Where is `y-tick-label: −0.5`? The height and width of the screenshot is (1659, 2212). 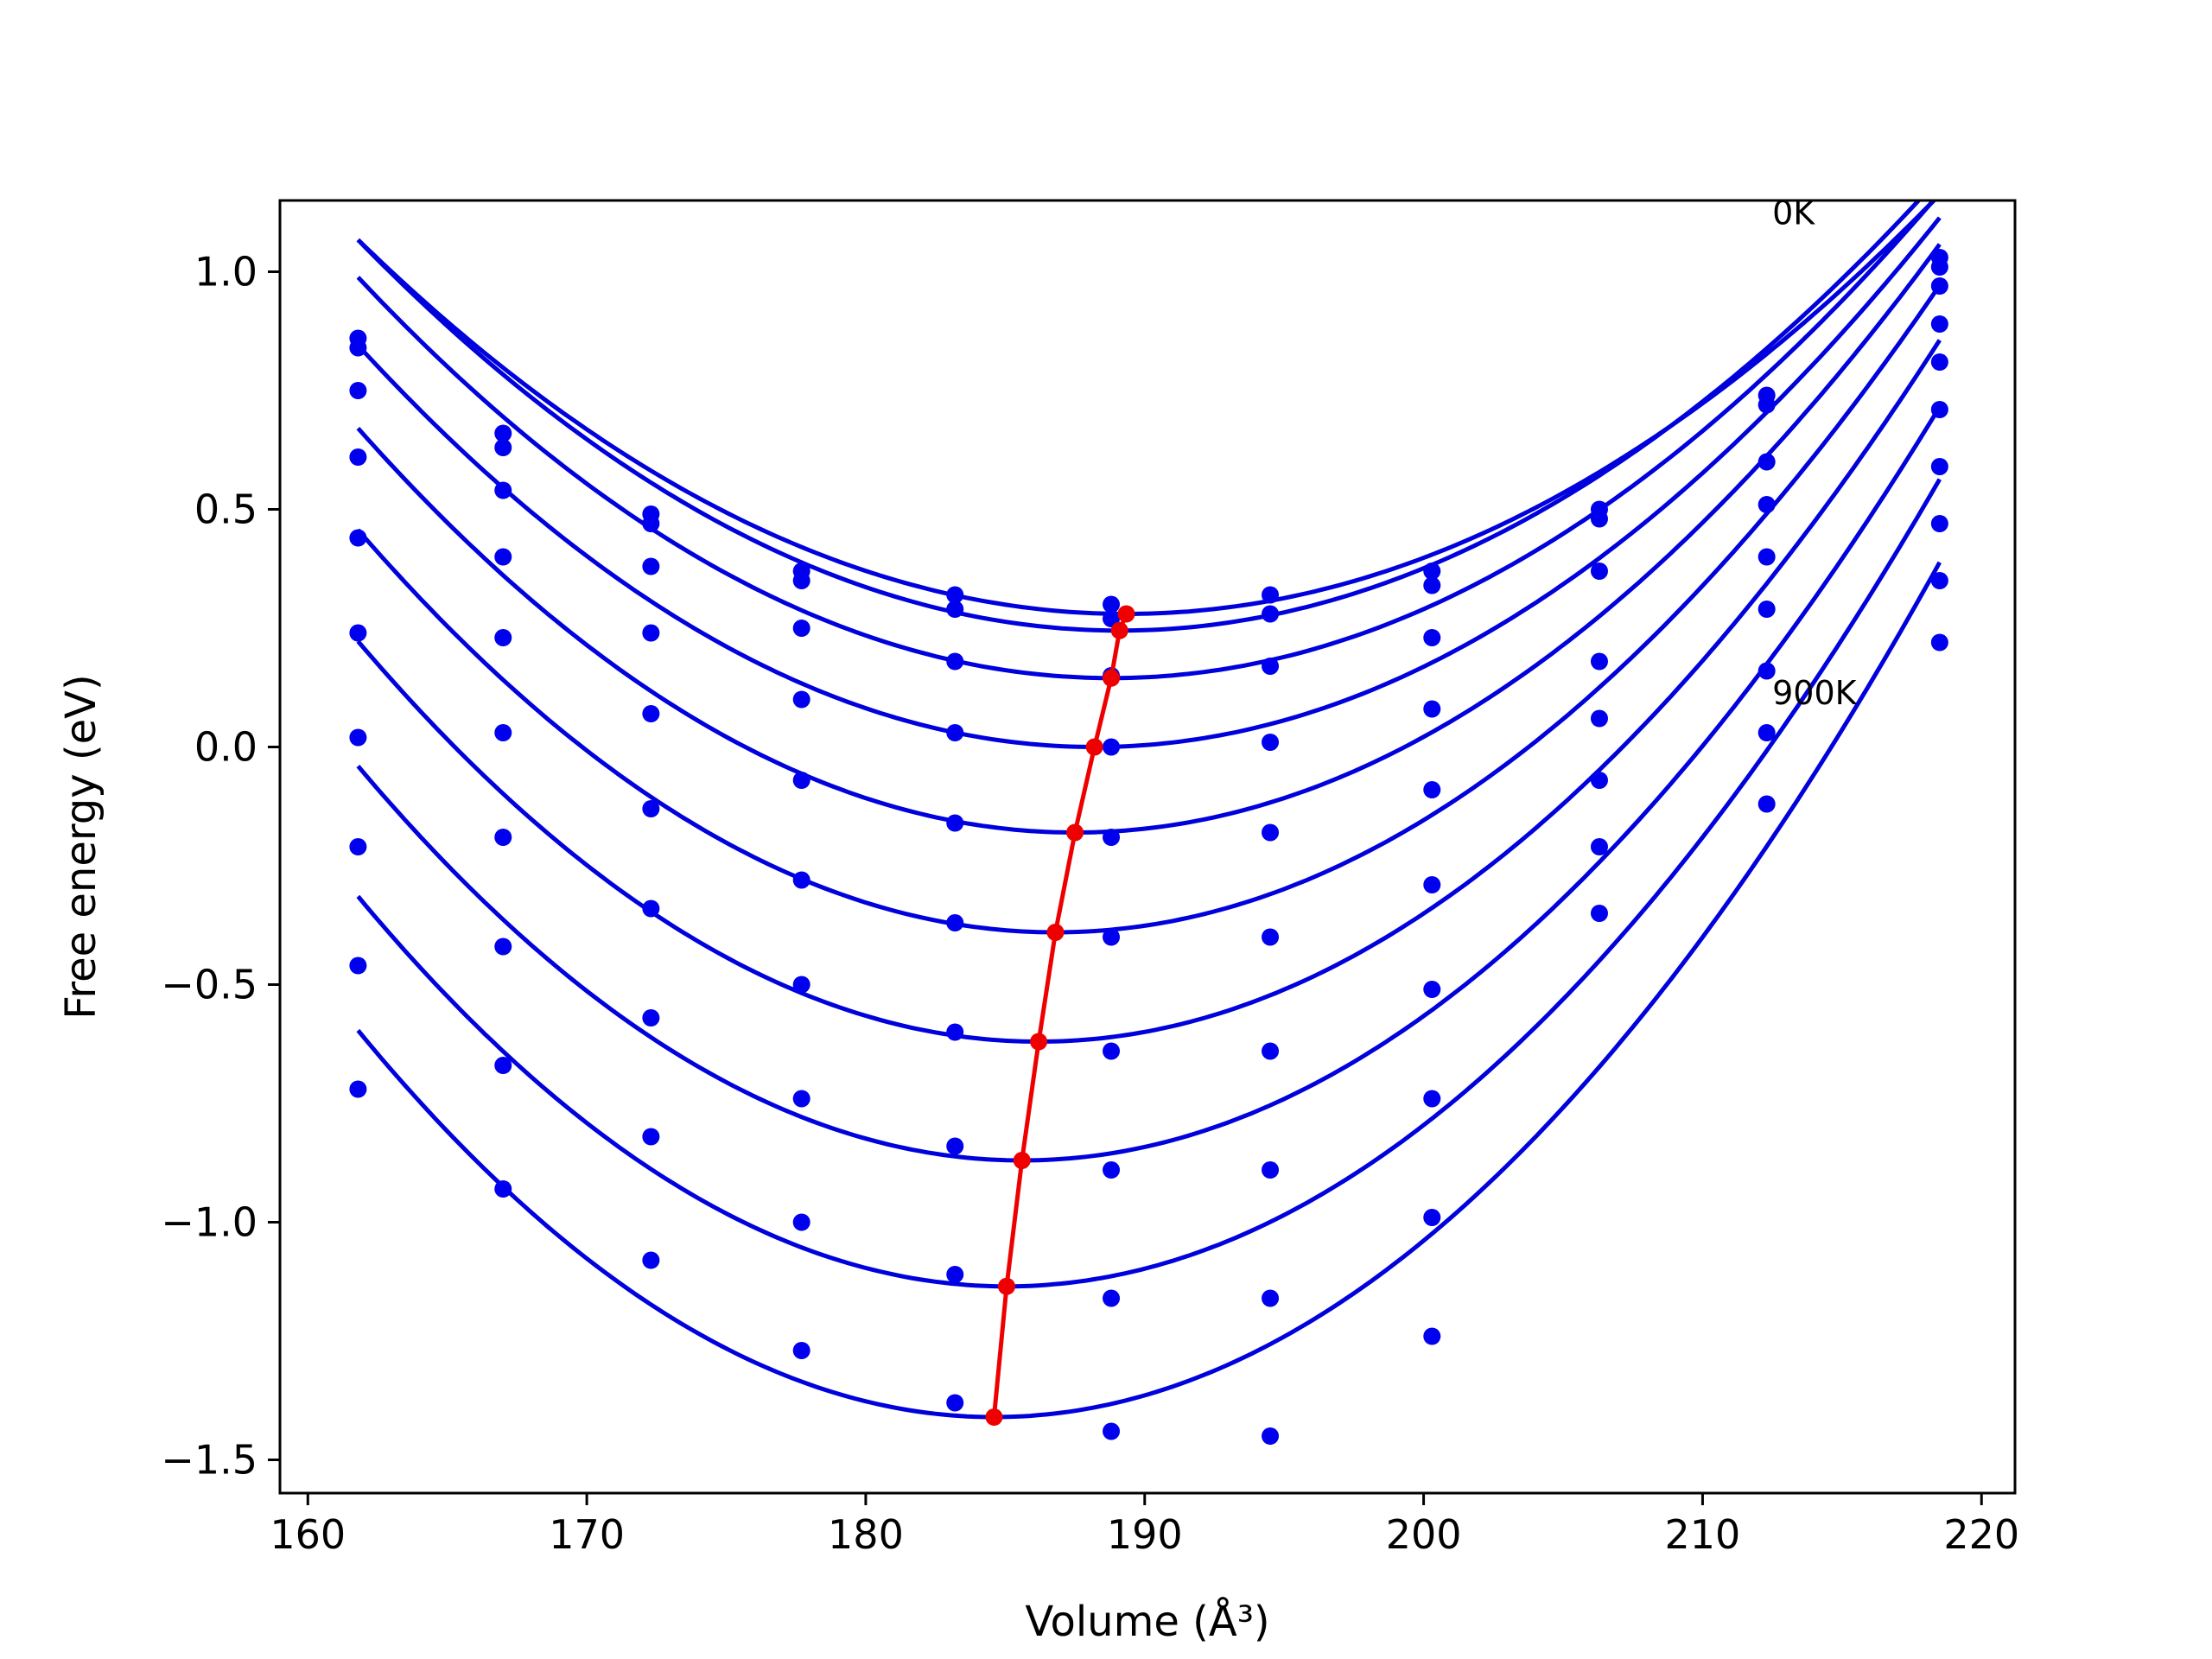 y-tick-label: −0.5 is located at coordinates (209, 985).